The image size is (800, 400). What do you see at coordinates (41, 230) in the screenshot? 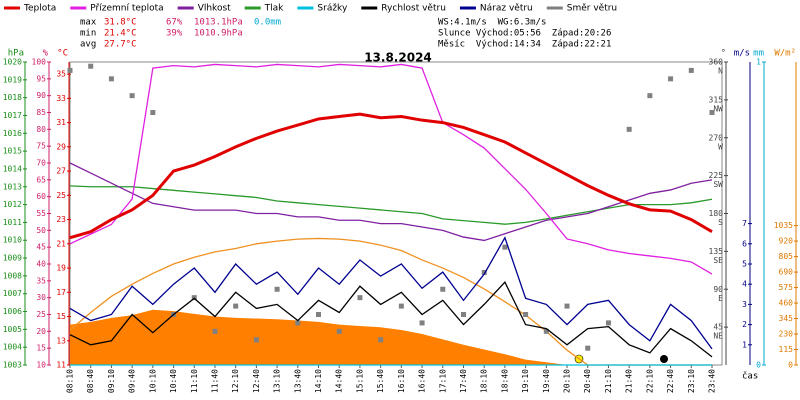
I see `y-tick-label: 50` at bounding box center [41, 230].